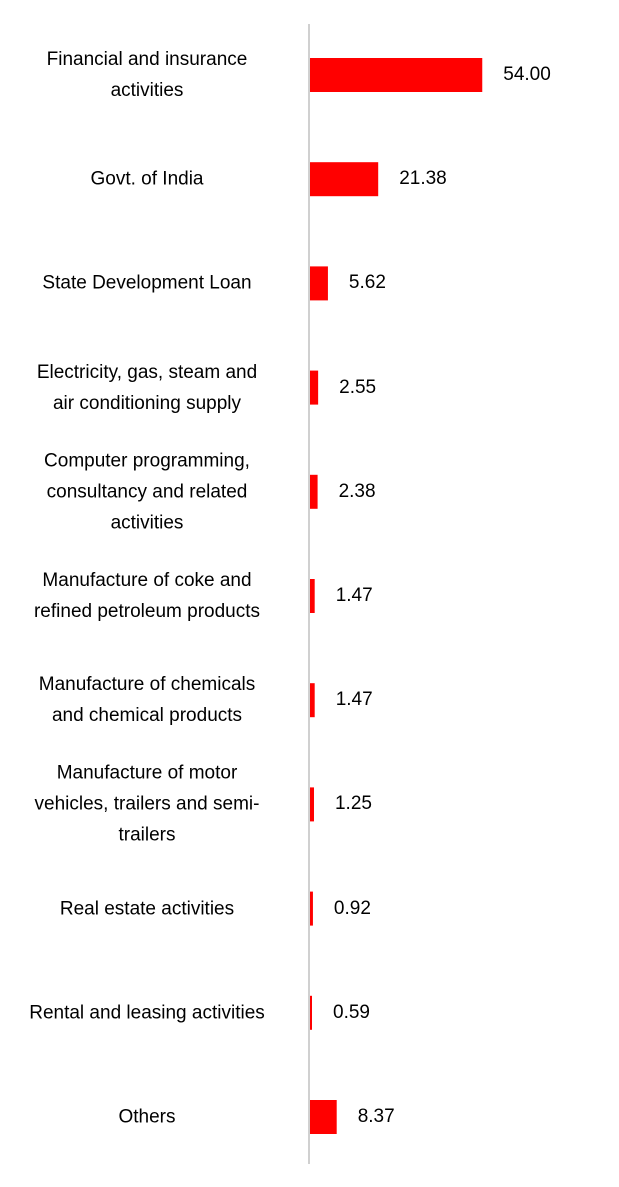 This screenshot has width=619, height=1187. What do you see at coordinates (367, 283) in the screenshot?
I see `value-label: 5.62` at bounding box center [367, 283].